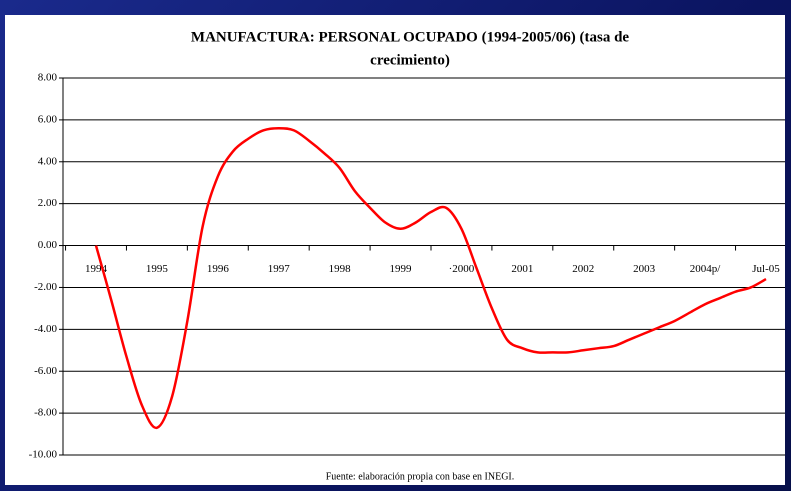 The height and width of the screenshot is (491, 791). Describe the element at coordinates (48, 245) in the screenshot. I see `y-tick-label: 0.00` at that location.